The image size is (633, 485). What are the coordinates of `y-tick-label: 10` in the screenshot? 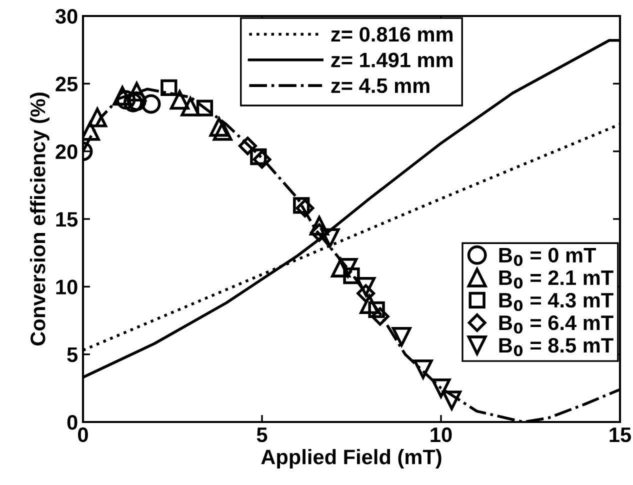 It's located at (67, 287).